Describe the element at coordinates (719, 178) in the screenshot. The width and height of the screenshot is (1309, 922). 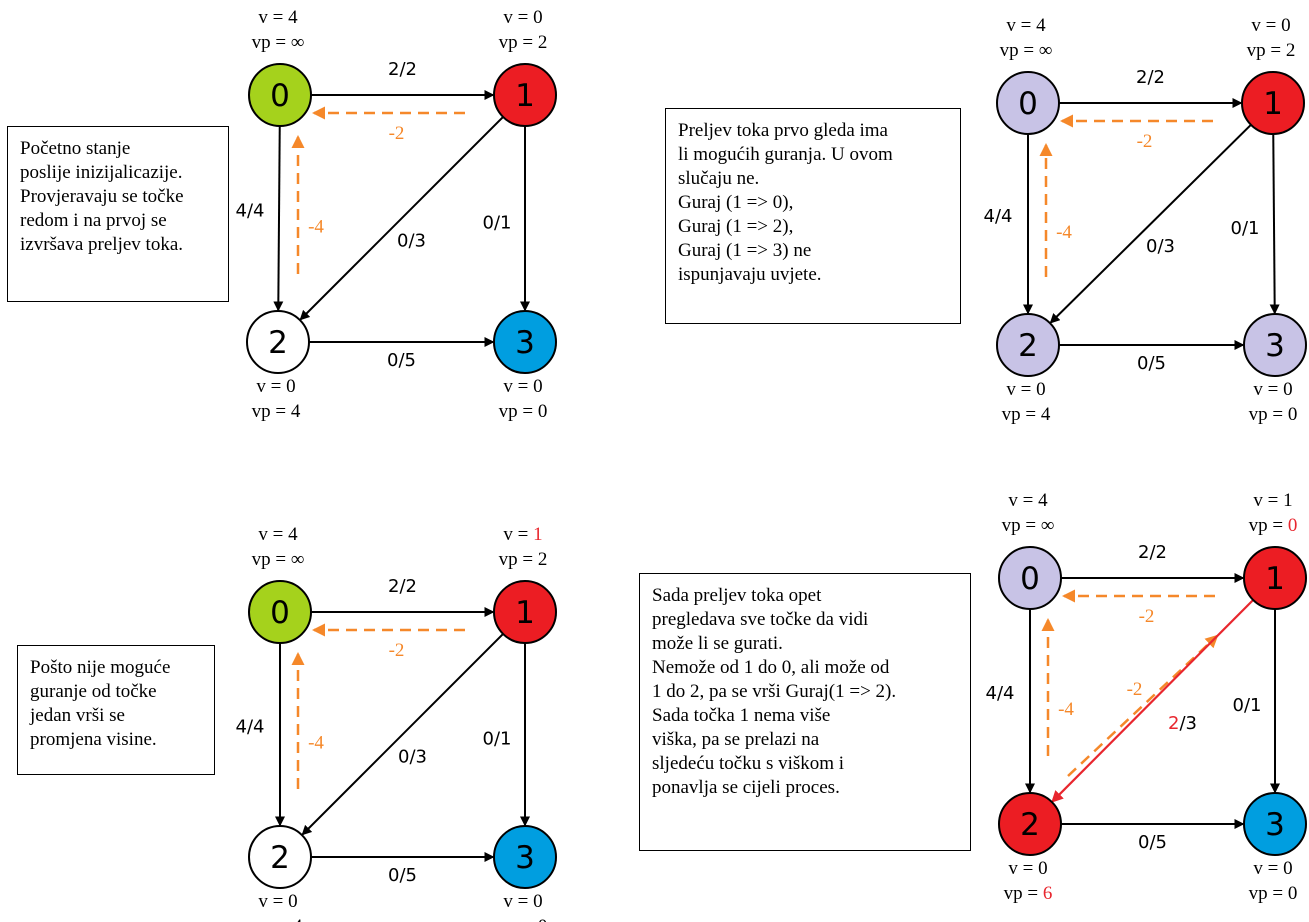
I see `note-line: slučaju ne.` at that location.